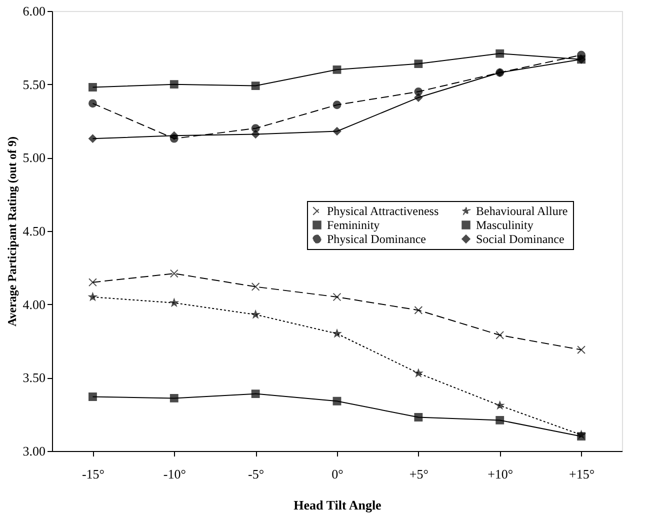 The image size is (667, 531). Describe the element at coordinates (34, 11) in the screenshot. I see `y-tick-label: 6.00` at that location.